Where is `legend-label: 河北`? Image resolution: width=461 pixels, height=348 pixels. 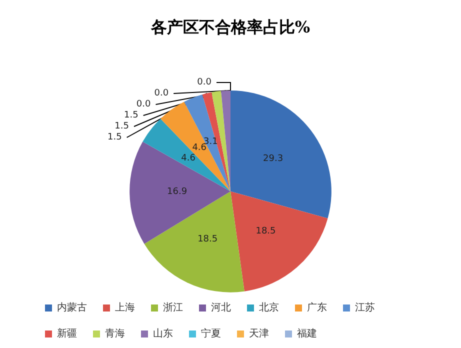
legend-label: 河北 is located at coordinates (221, 308).